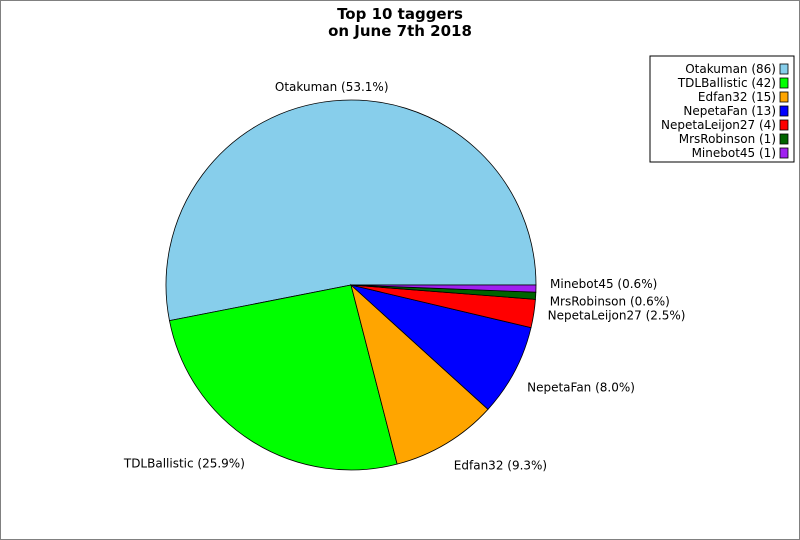  I want to click on pie-slice-edfan32, so click(419, 374).